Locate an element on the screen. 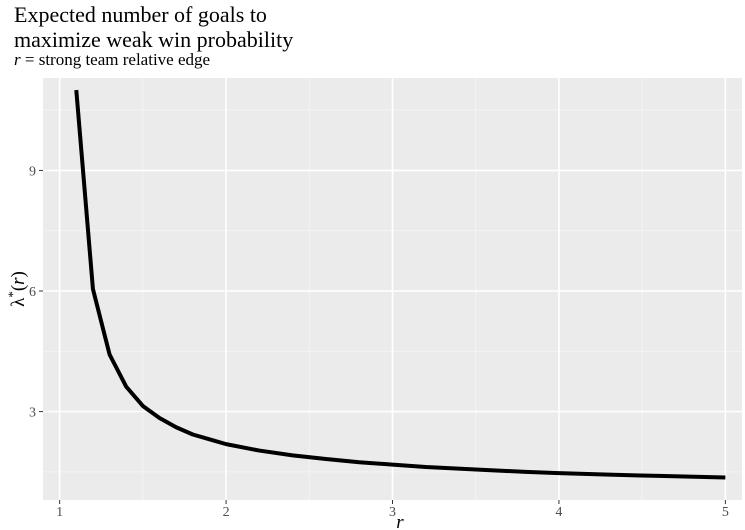 The height and width of the screenshot is (530, 745). y-tick-label: 9 is located at coordinates (32, 171).